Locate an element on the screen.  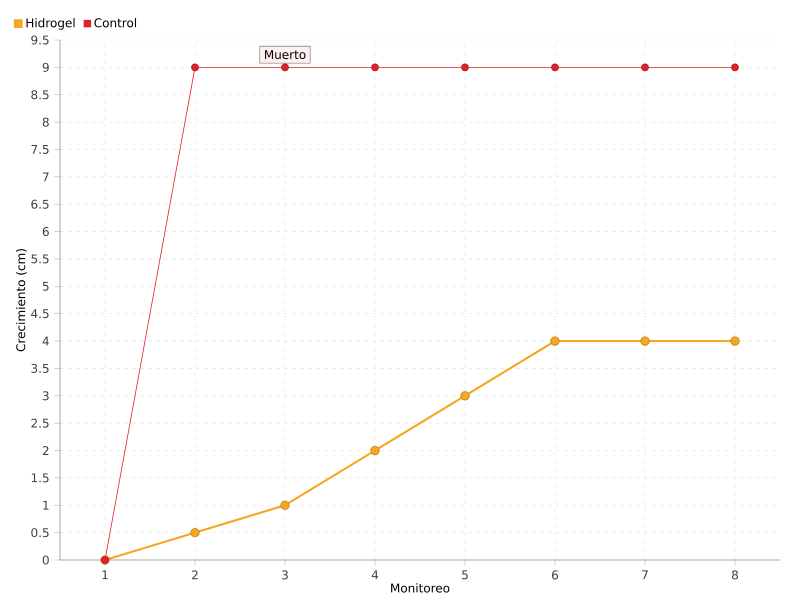
y-tick-label: 0 is located at coordinates (45, 560).